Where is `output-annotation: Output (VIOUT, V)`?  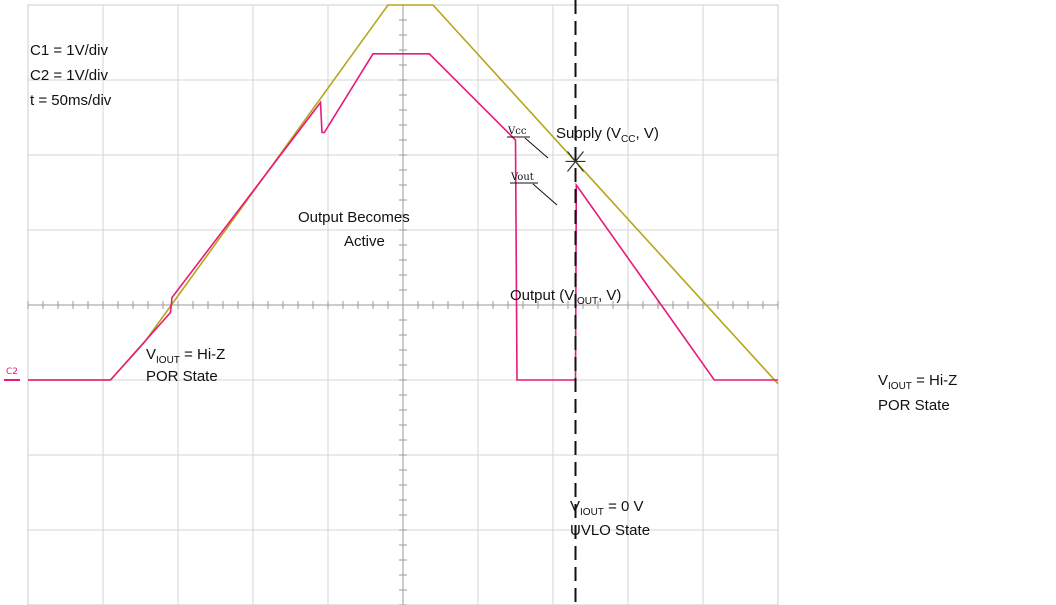
output-annotation: Output (VIOUT, V) is located at coordinates (565, 297).